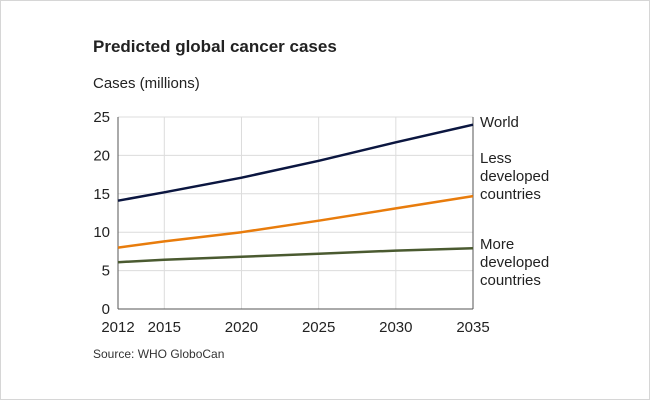  Describe the element at coordinates (101, 194) in the screenshot. I see `y-tick-label: 15` at that location.